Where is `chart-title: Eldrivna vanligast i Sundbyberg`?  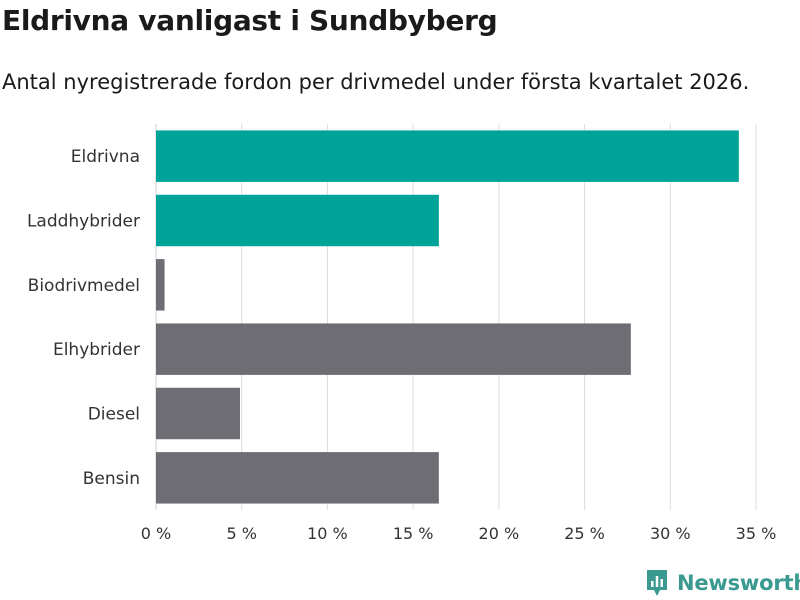
chart-title: Eldrivna vanligast i Sundbyberg is located at coordinates (250, 20).